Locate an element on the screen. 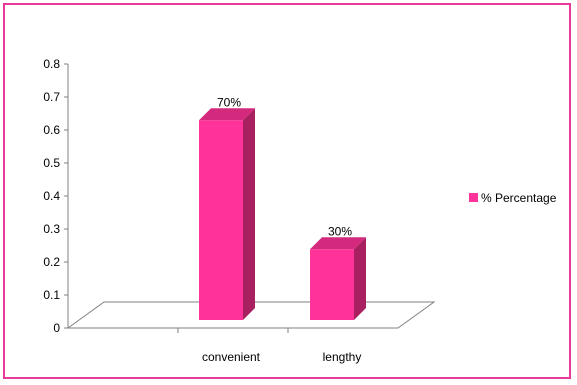  data-label-lengthy: 30% is located at coordinates (340, 231).